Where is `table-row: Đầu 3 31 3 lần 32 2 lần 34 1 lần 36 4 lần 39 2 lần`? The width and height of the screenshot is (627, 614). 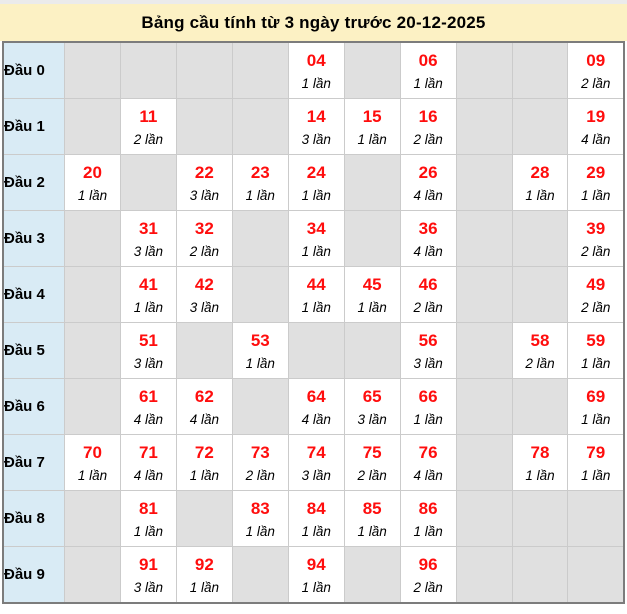 table-row: Đầu 3 31 3 lần 32 2 lần 34 1 lần 36 4 lần 39 2 lần is located at coordinates (313, 238).